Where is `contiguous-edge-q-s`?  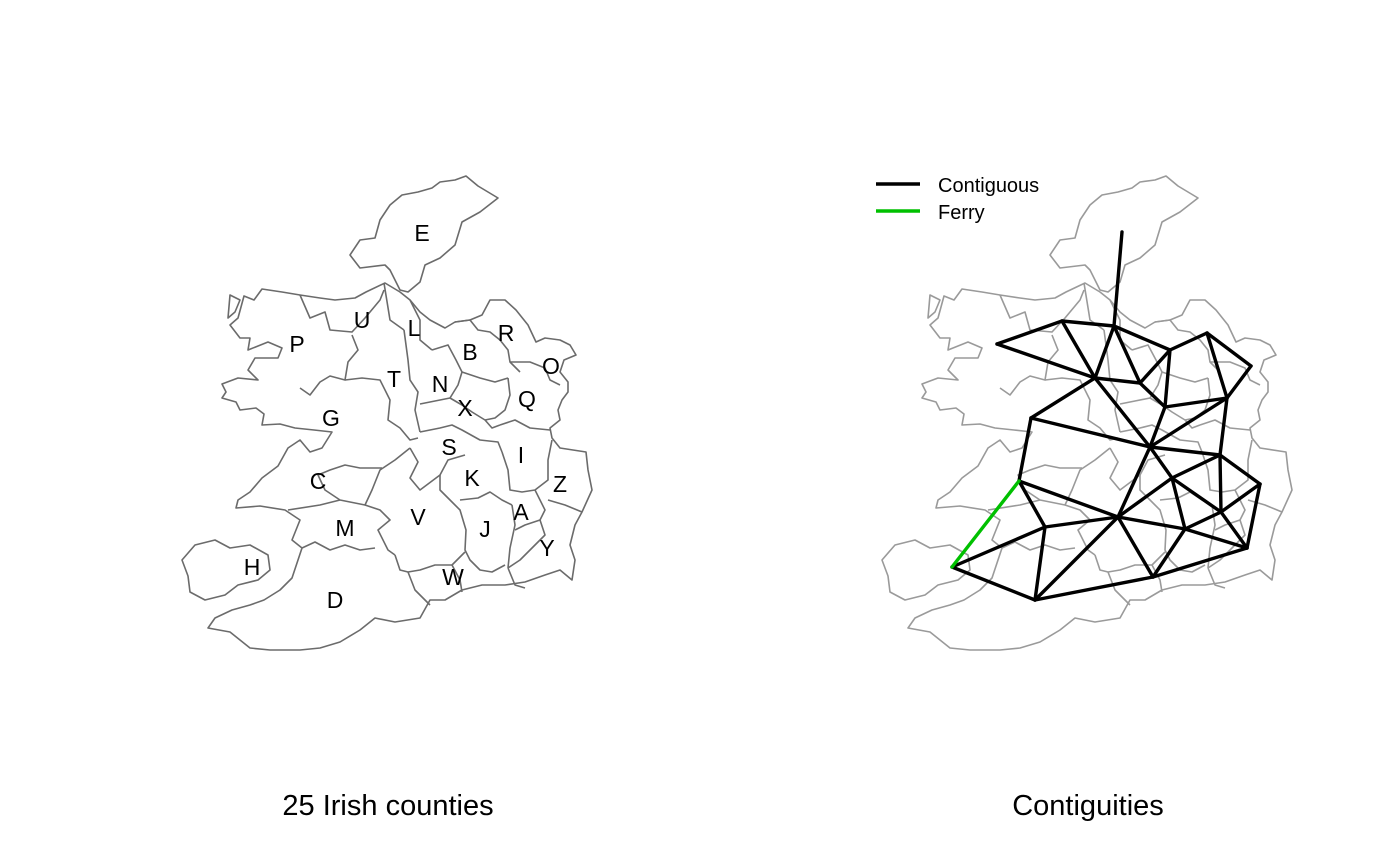
contiguous-edge-q-s is located at coordinates (1188, 422).